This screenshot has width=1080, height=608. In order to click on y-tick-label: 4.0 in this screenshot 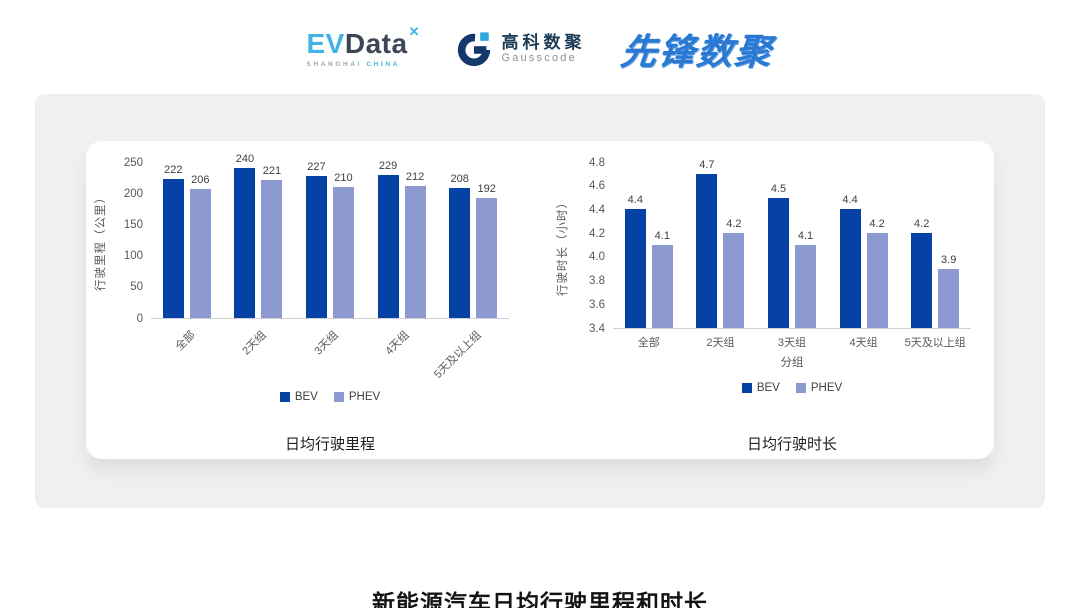, I will do `click(597, 257)`.